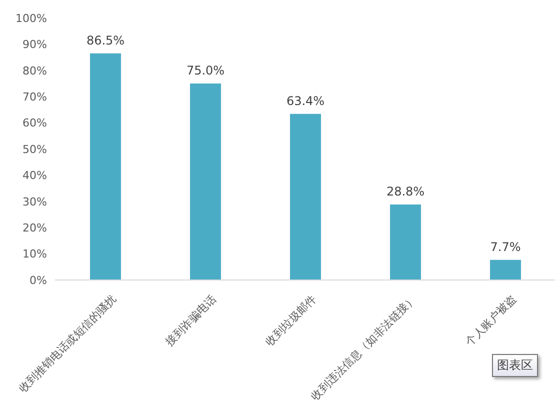  Describe the element at coordinates (515, 365) in the screenshot. I see `text: 图表区` at that location.